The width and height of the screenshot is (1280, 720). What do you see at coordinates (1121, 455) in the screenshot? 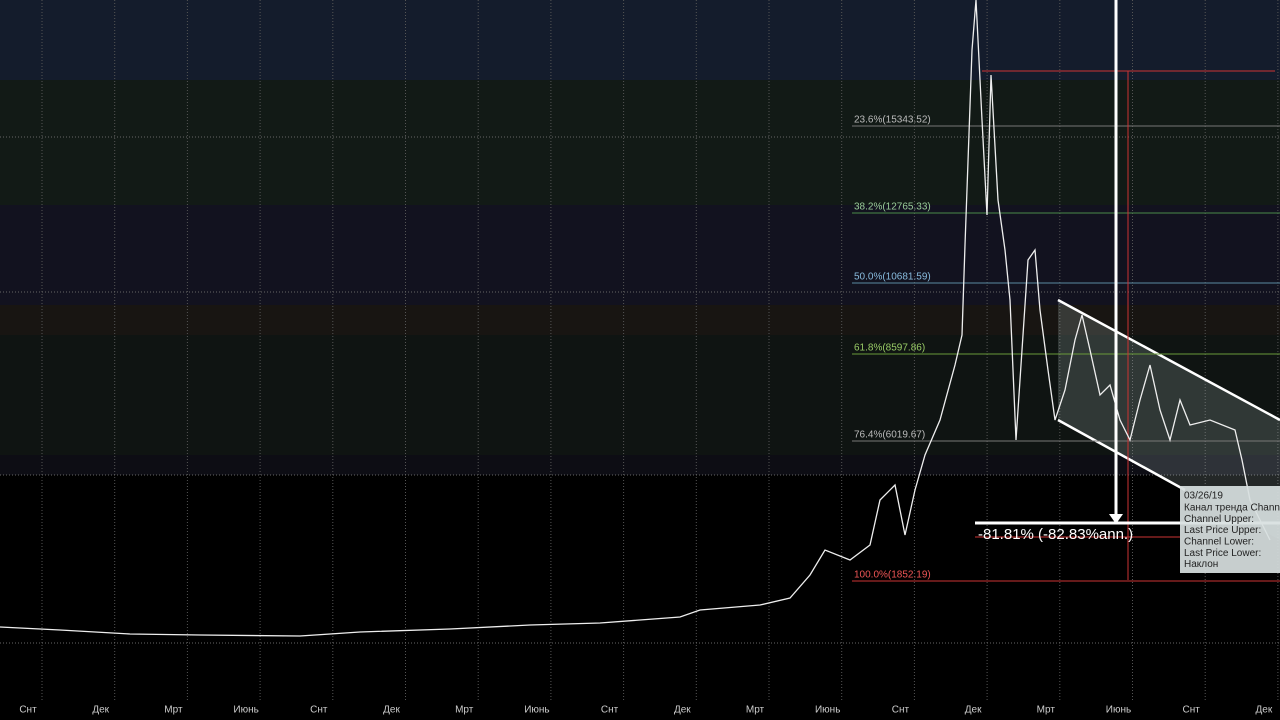
I see `channel-lower` at bounding box center [1121, 455].